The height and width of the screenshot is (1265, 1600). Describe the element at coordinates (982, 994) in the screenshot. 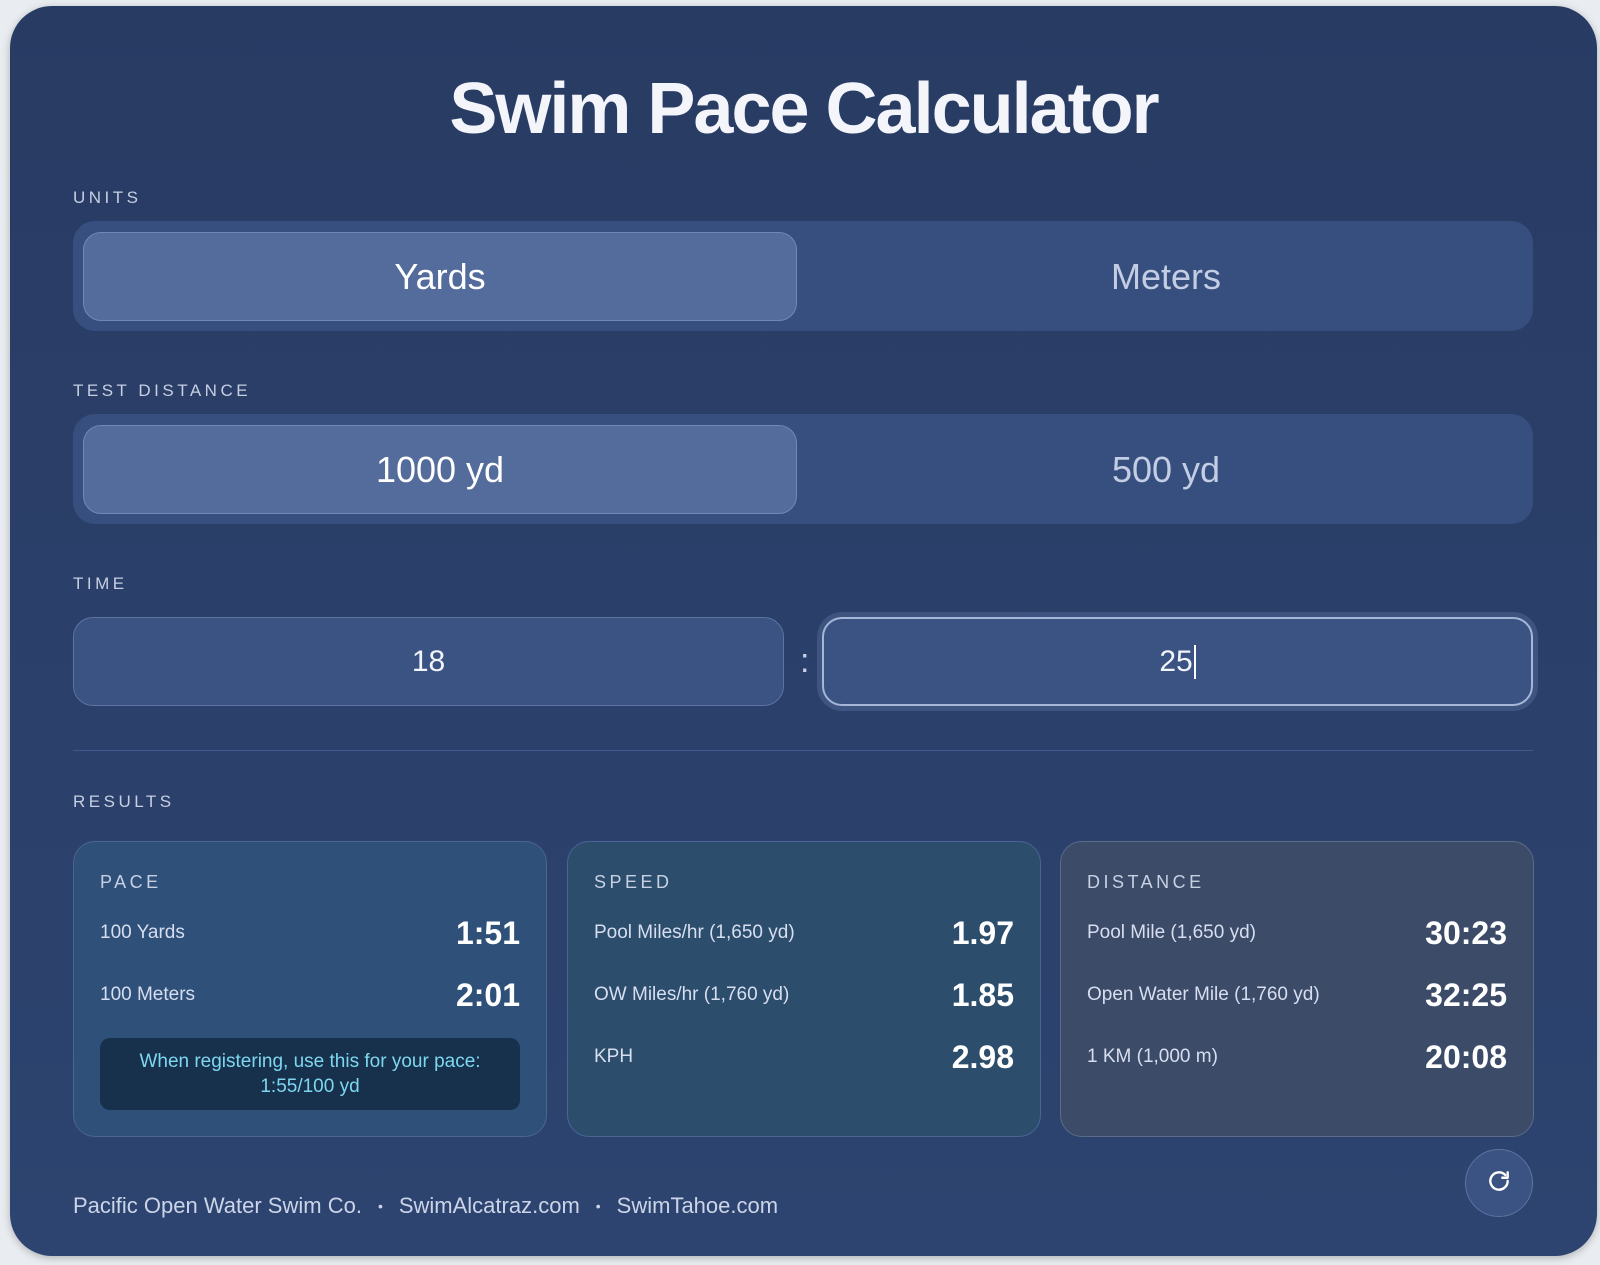

I see `speed-row-value: 1.85` at that location.